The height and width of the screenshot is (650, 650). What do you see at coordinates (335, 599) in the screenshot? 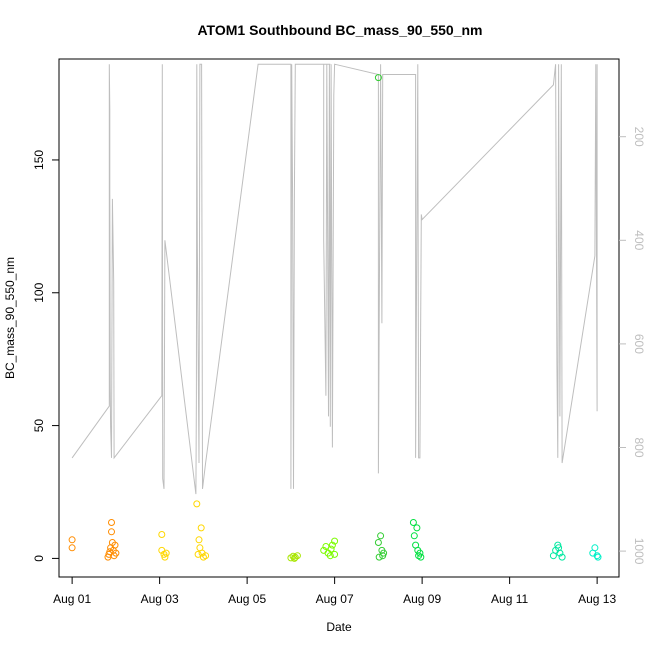
I see `x-tick-label: Aug 07` at bounding box center [335, 599].